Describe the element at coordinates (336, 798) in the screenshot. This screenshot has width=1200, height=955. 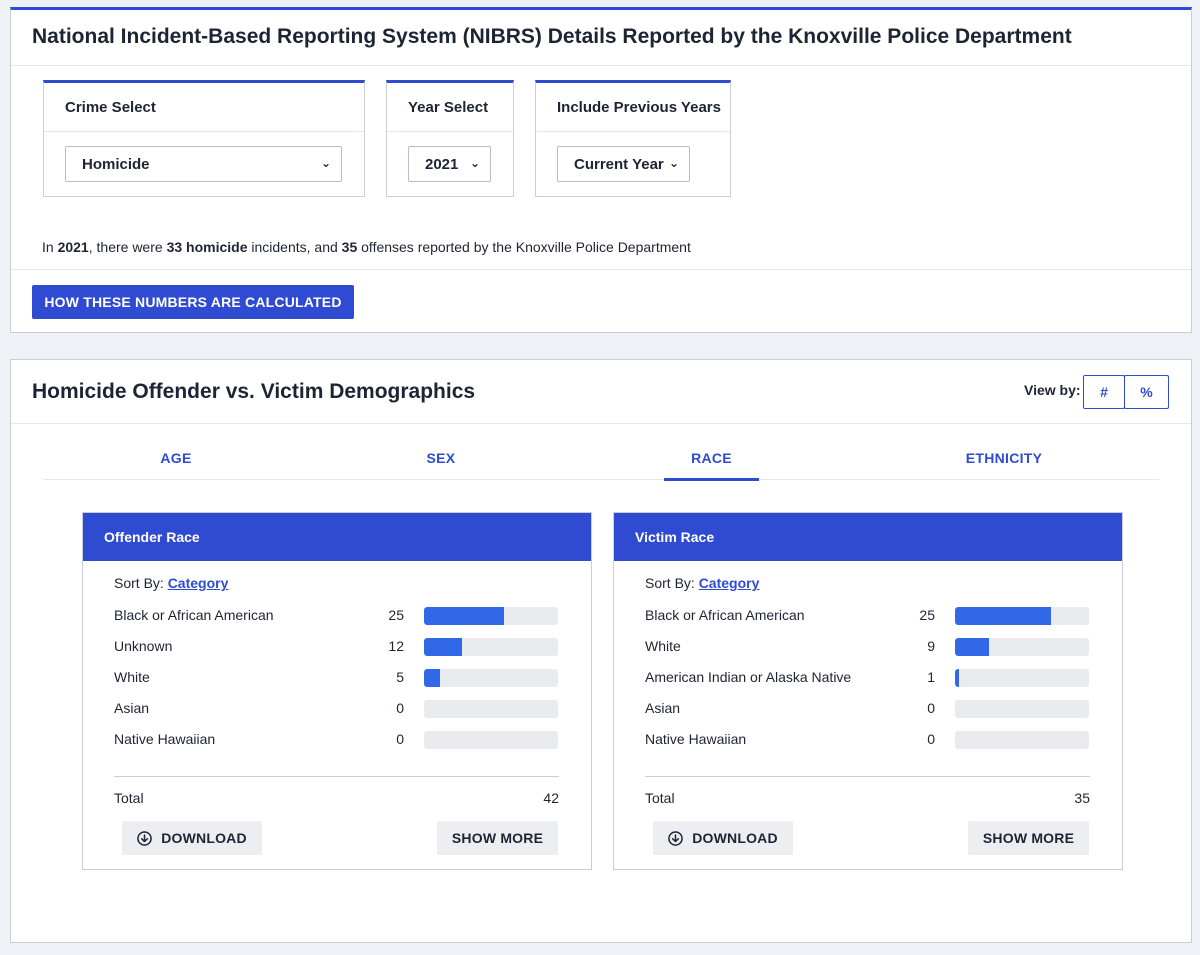
I see `offender-total-row: Total 42` at that location.